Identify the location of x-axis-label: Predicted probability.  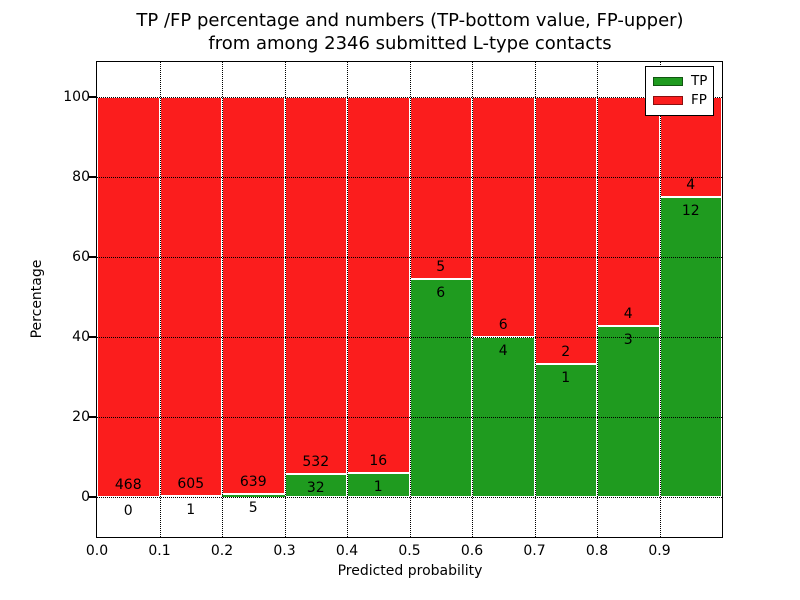
(410, 571).